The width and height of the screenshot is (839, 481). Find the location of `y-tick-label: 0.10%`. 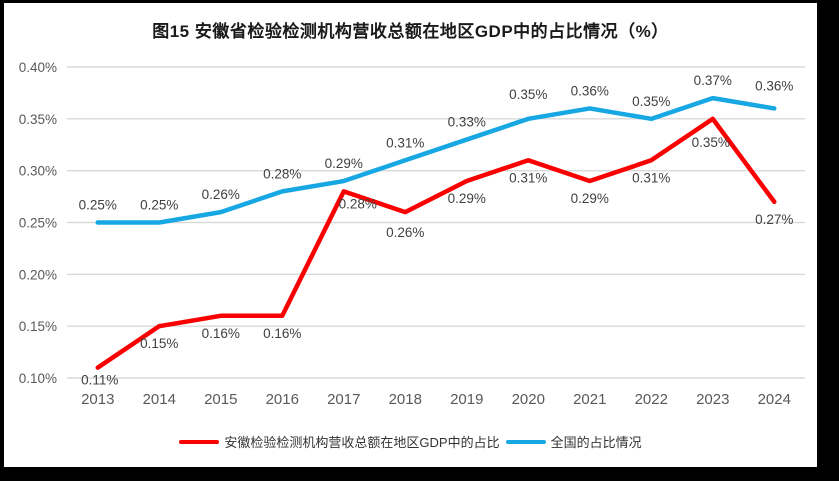

y-tick-label: 0.10% is located at coordinates (38, 378).